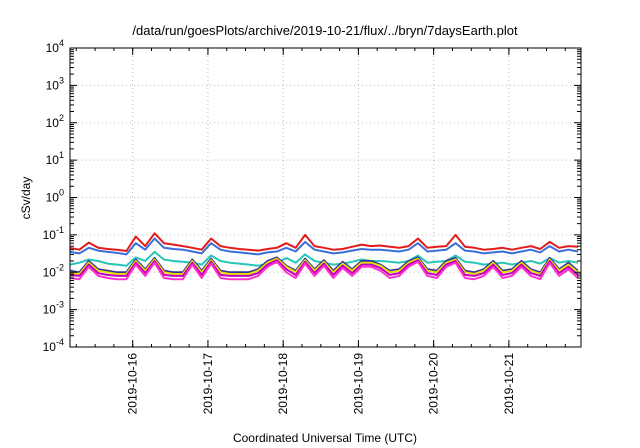 Image resolution: width=640 pixels, height=448 pixels. Describe the element at coordinates (208, 384) in the screenshot. I see `x-tick-label: 2019-10-17` at that location.